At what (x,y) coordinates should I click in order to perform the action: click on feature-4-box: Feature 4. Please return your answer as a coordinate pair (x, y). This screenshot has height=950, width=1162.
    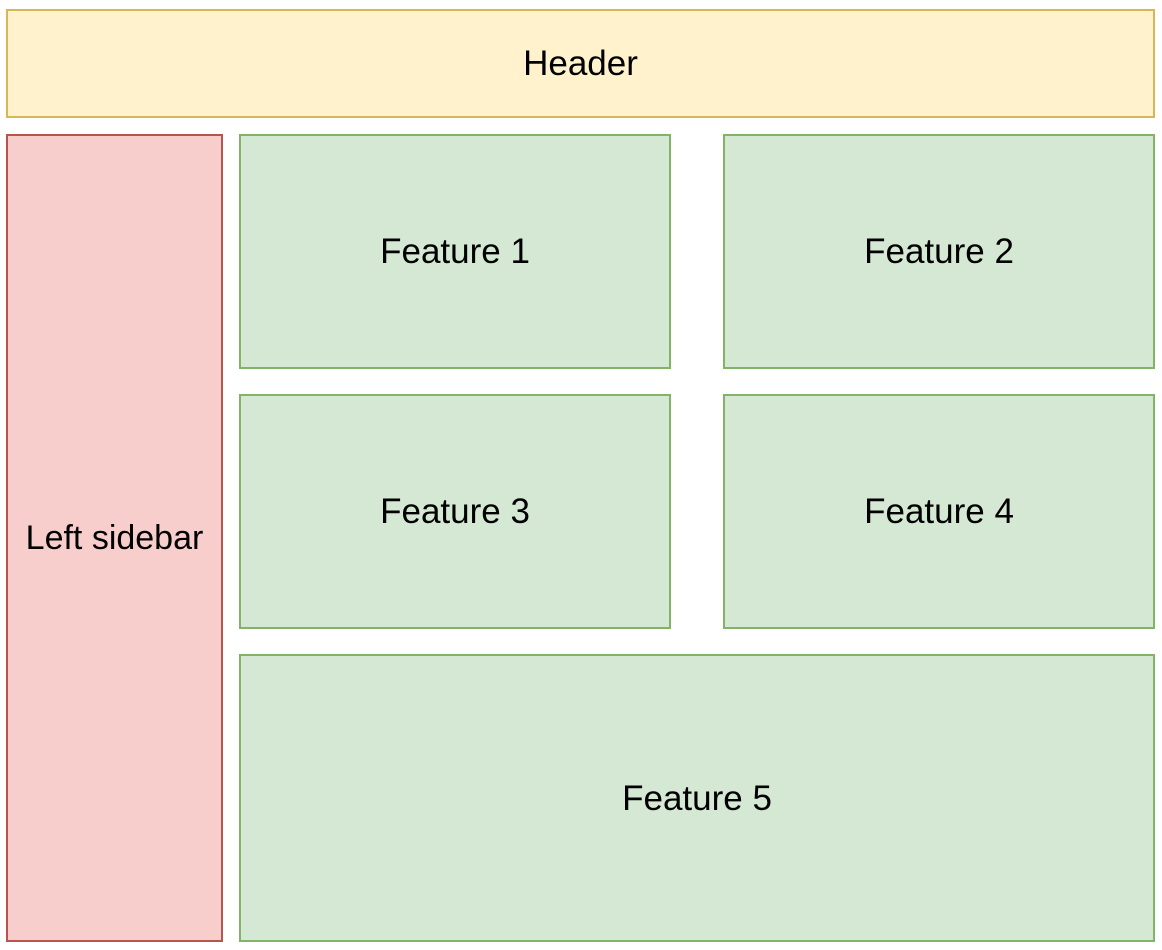
    Looking at the image, I should click on (939, 511).